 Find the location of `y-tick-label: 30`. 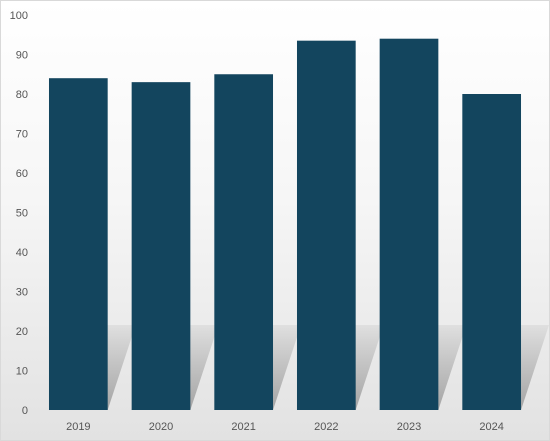

y-tick-label: 30 is located at coordinates (22, 293).